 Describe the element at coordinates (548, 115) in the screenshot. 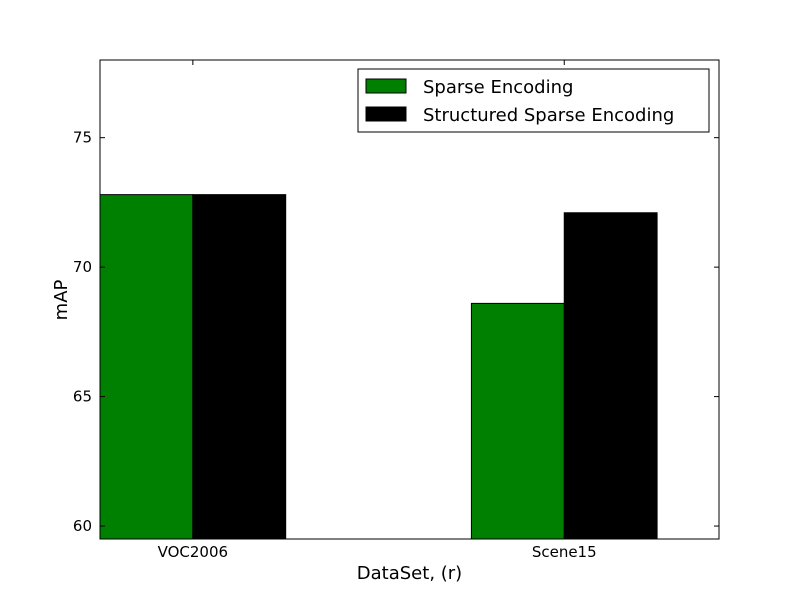

I see `legend-label: Structured Sparse Encoding` at that location.